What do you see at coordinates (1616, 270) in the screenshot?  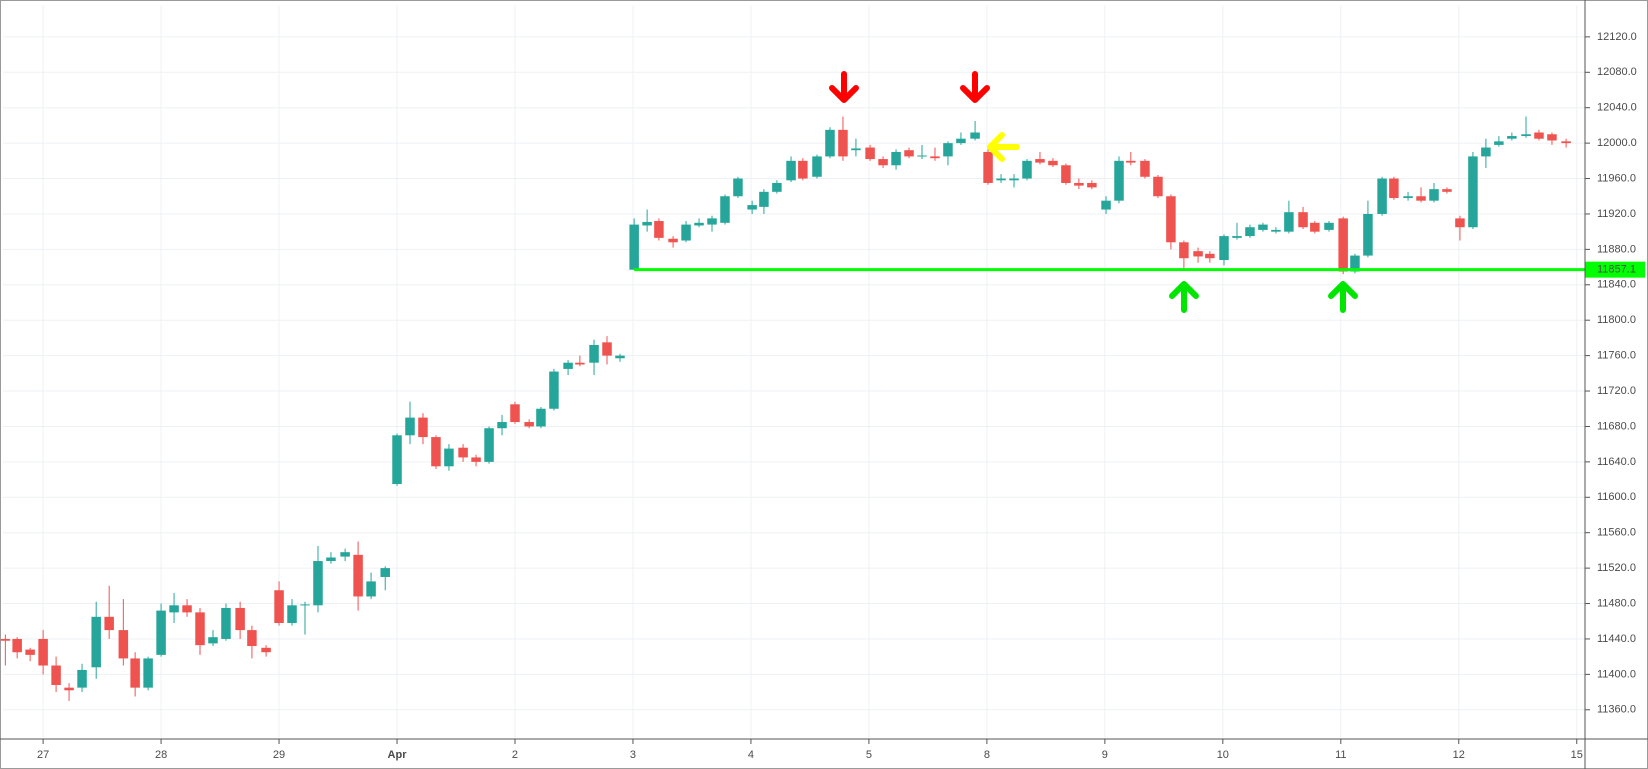 I see `price-tag-label: 11857.1` at bounding box center [1616, 270].